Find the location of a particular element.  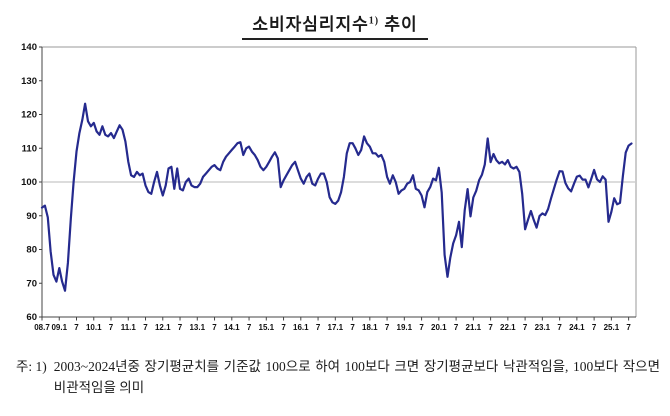

x-tick-label: 23.1 is located at coordinates (543, 327).